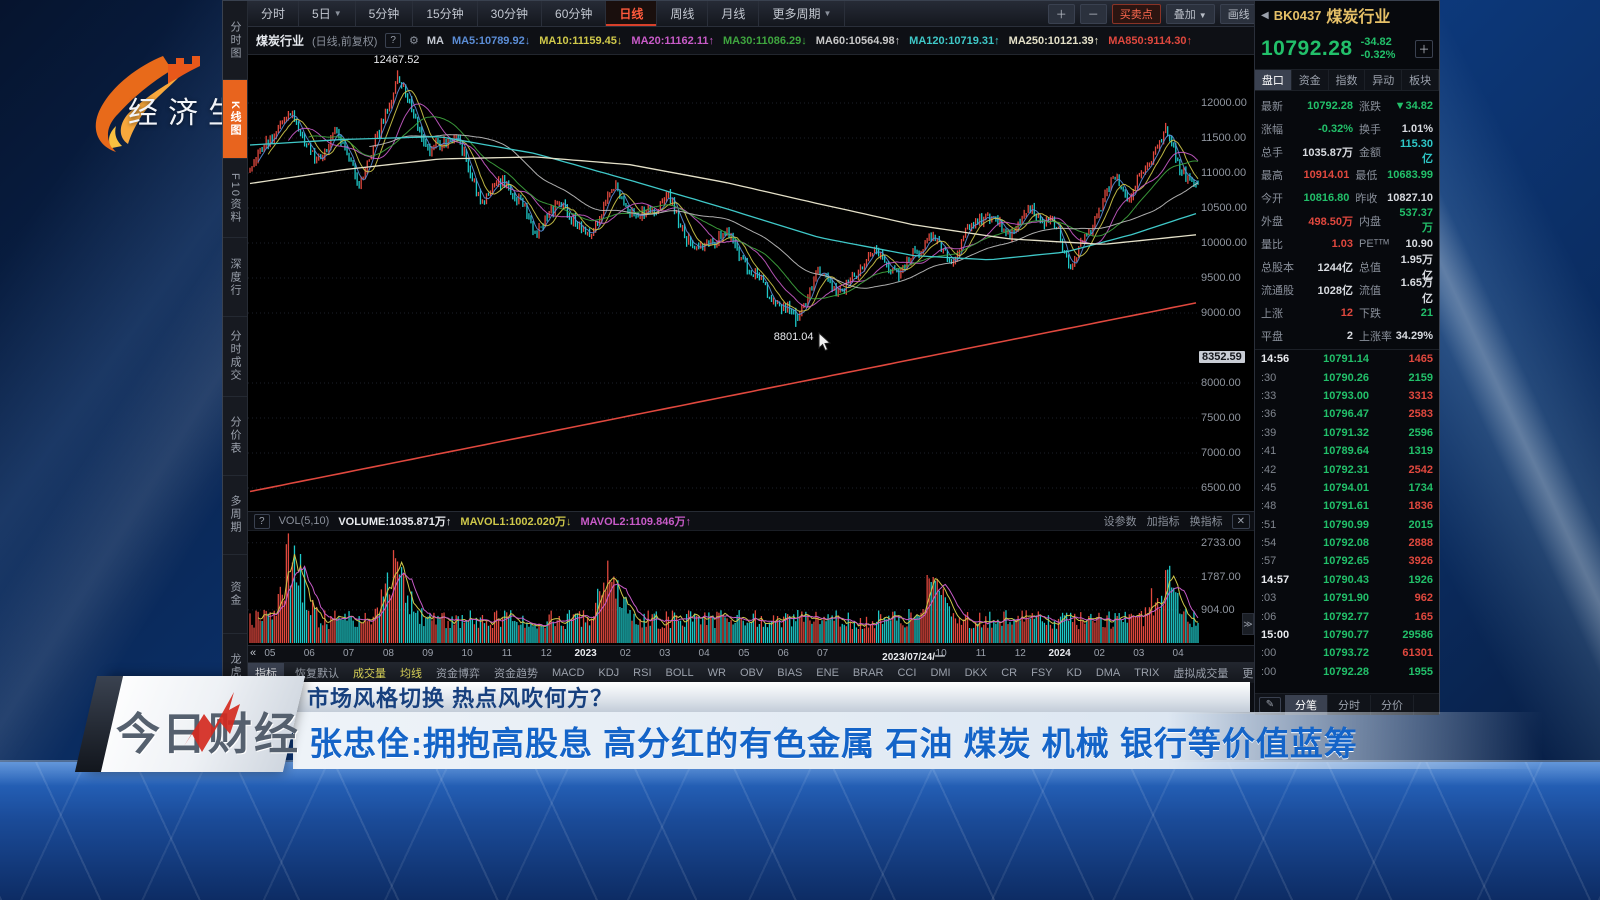  Describe the element at coordinates (1347, 469) in the screenshot. I see `tick-row: :42 10792.31 2542` at that location.